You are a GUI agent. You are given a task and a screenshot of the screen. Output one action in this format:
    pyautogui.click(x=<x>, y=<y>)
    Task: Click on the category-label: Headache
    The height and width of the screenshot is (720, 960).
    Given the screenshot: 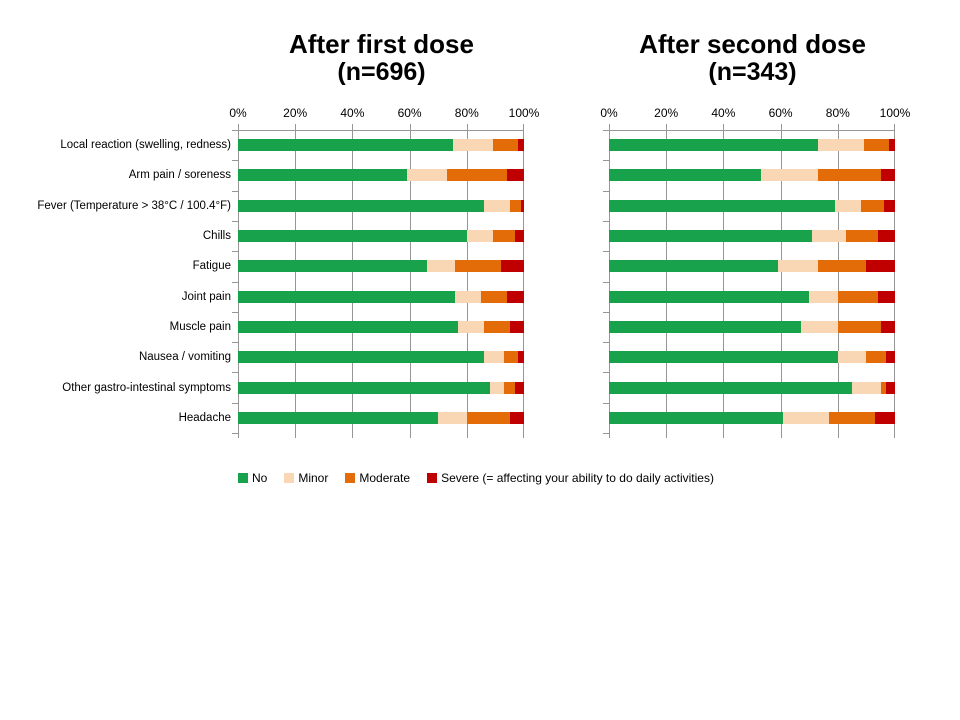 What is the action you would take?
    pyautogui.click(x=204, y=417)
    